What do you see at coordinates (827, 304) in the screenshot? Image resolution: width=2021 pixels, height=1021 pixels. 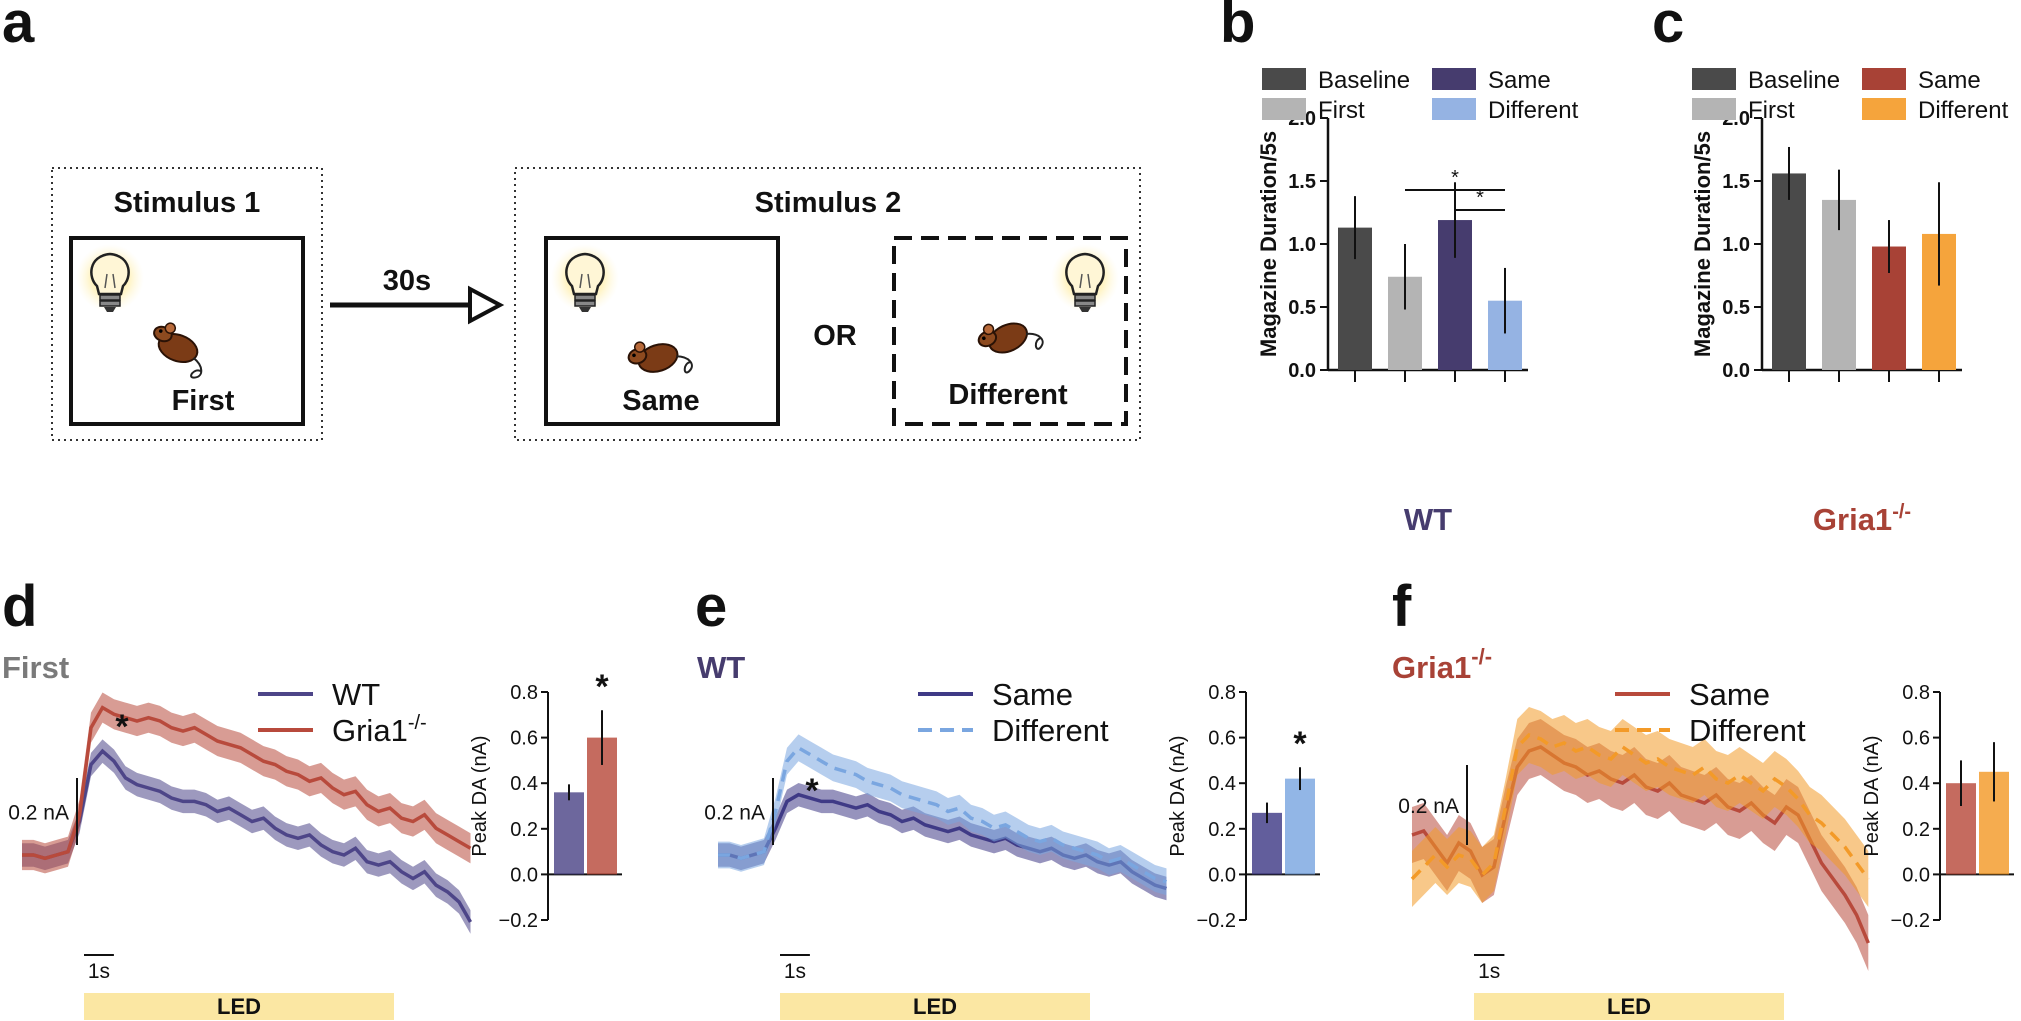 I see `stimulus2-outline` at bounding box center [827, 304].